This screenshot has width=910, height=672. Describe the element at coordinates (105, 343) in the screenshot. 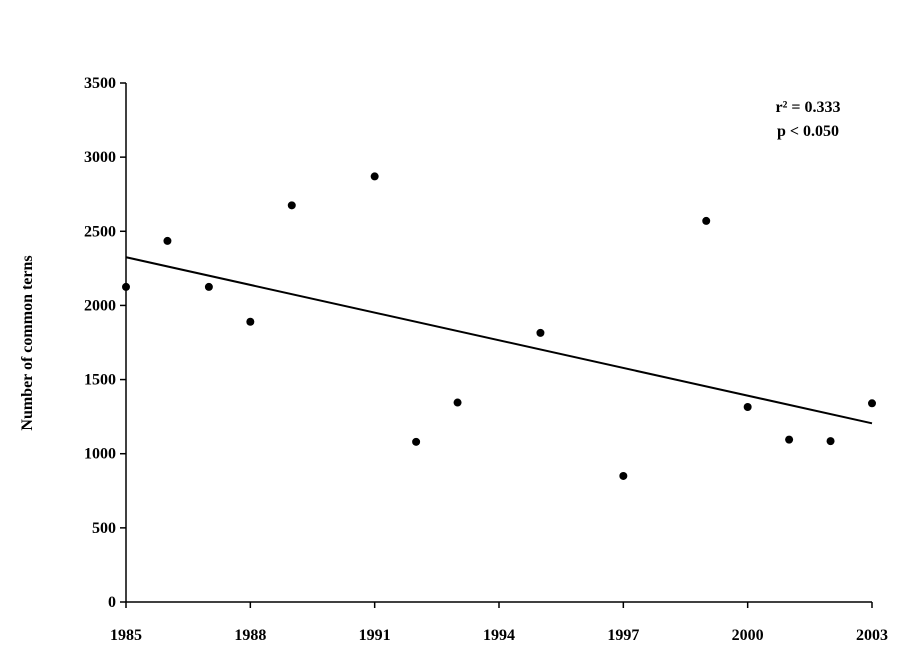

I see `y-ticks: 0 500 1000 1500 2000 2500 3000 3500` at that location.